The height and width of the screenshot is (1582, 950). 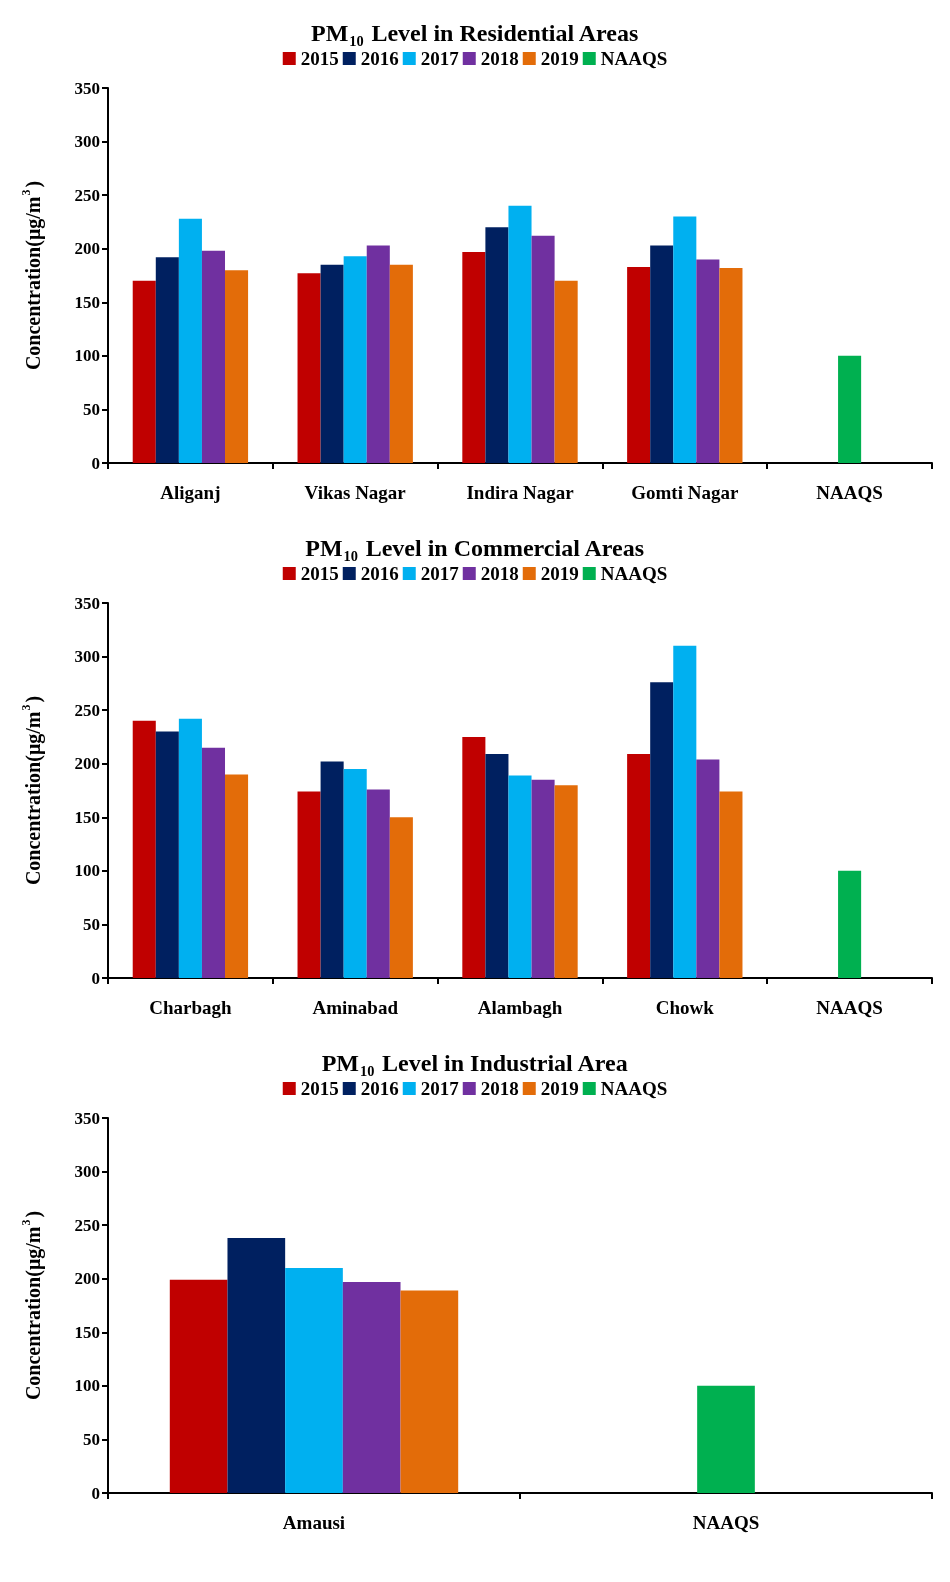 I want to click on x-tick-label: Alambagh, so click(x=520, y=1007).